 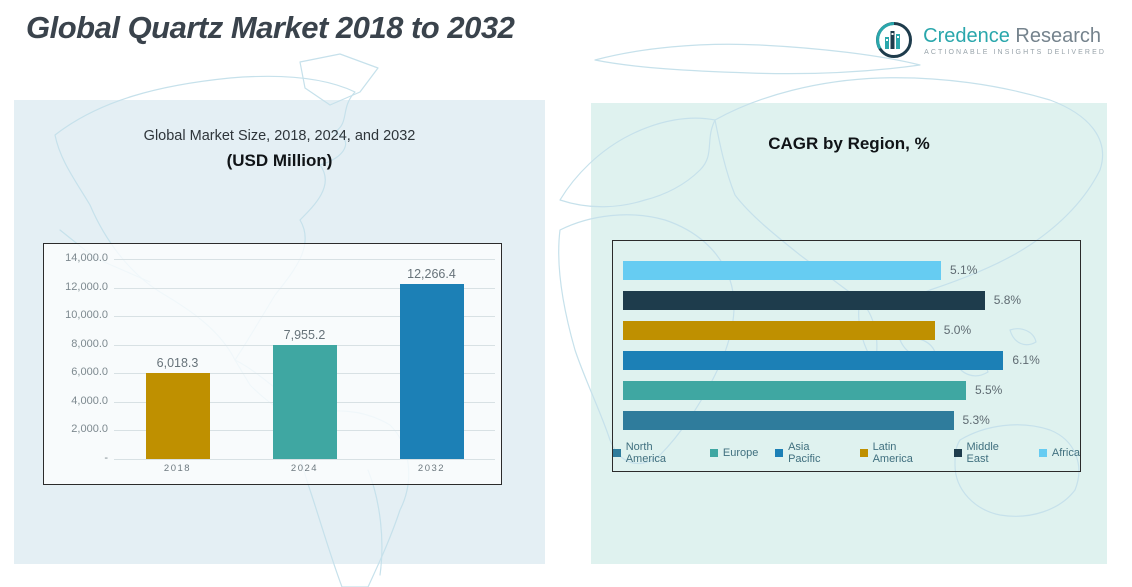 What do you see at coordinates (431, 468) in the screenshot?
I see `x-axis-tick-label: 2032` at bounding box center [431, 468].